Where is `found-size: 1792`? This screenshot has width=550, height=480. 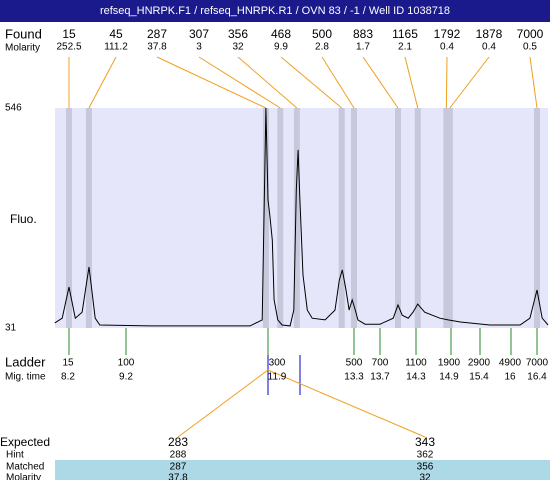
found-size: 1792 is located at coordinates (447, 34).